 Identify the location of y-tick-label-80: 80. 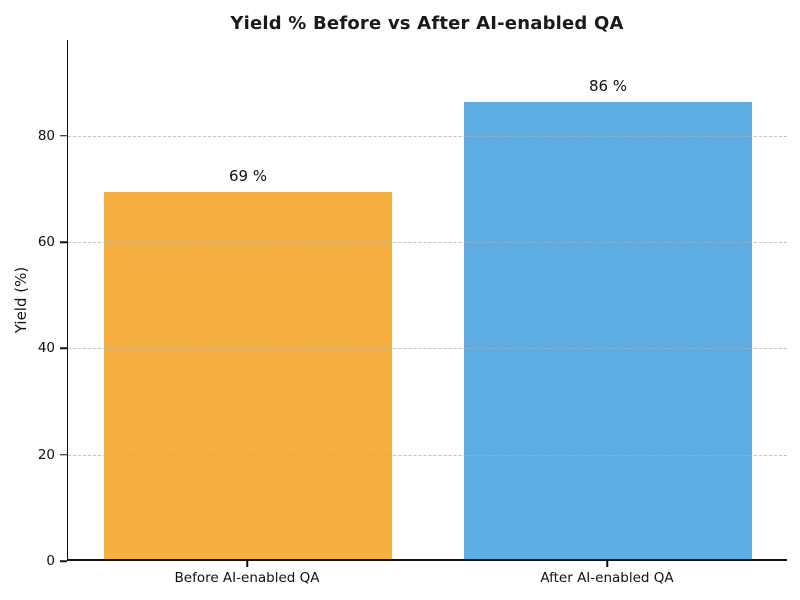
(46, 135).